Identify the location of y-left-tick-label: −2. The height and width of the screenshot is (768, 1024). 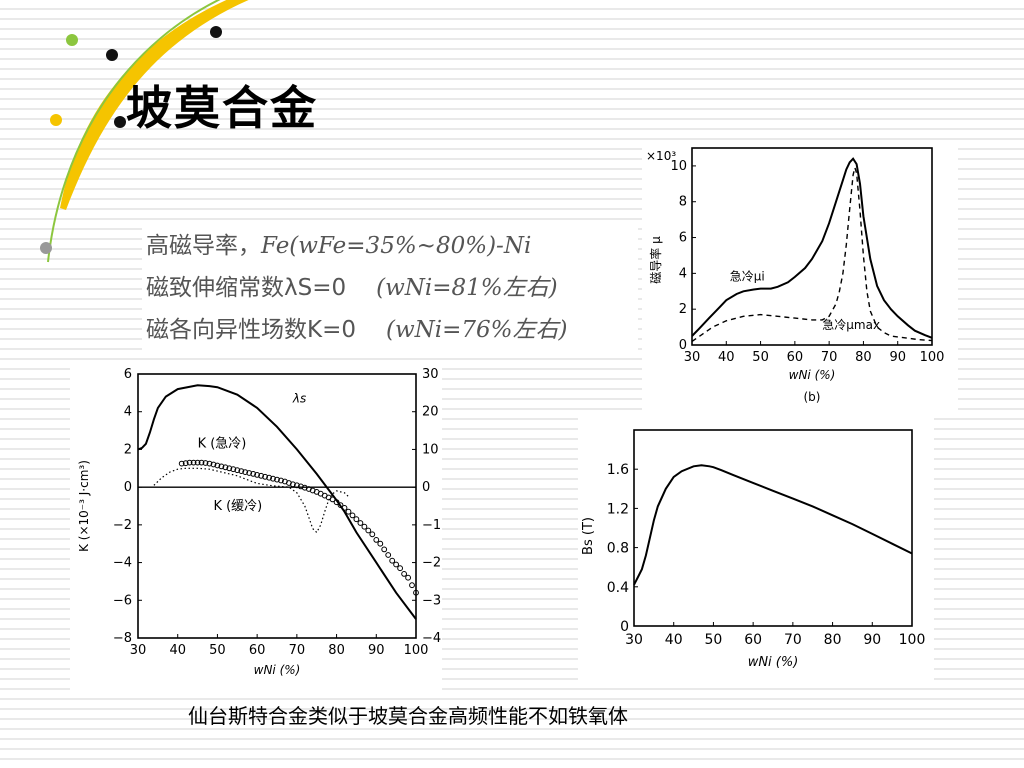
(122, 525).